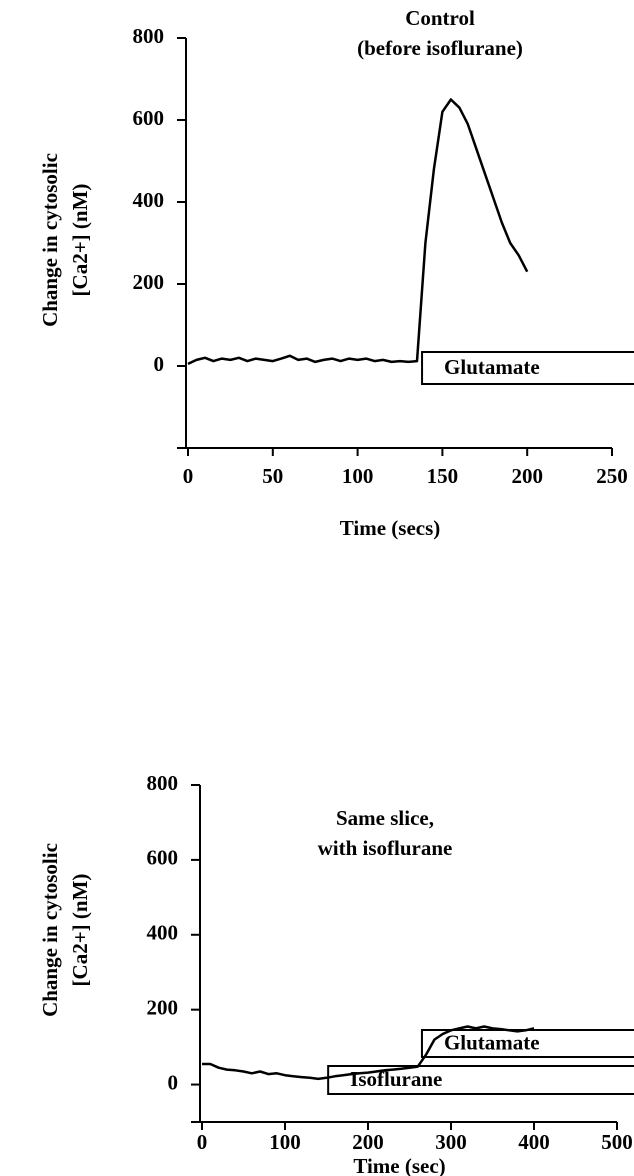 This screenshot has height=1176, width=634. What do you see at coordinates (385, 848) in the screenshot?
I see `chart-subtitle: with isoflurane` at bounding box center [385, 848].